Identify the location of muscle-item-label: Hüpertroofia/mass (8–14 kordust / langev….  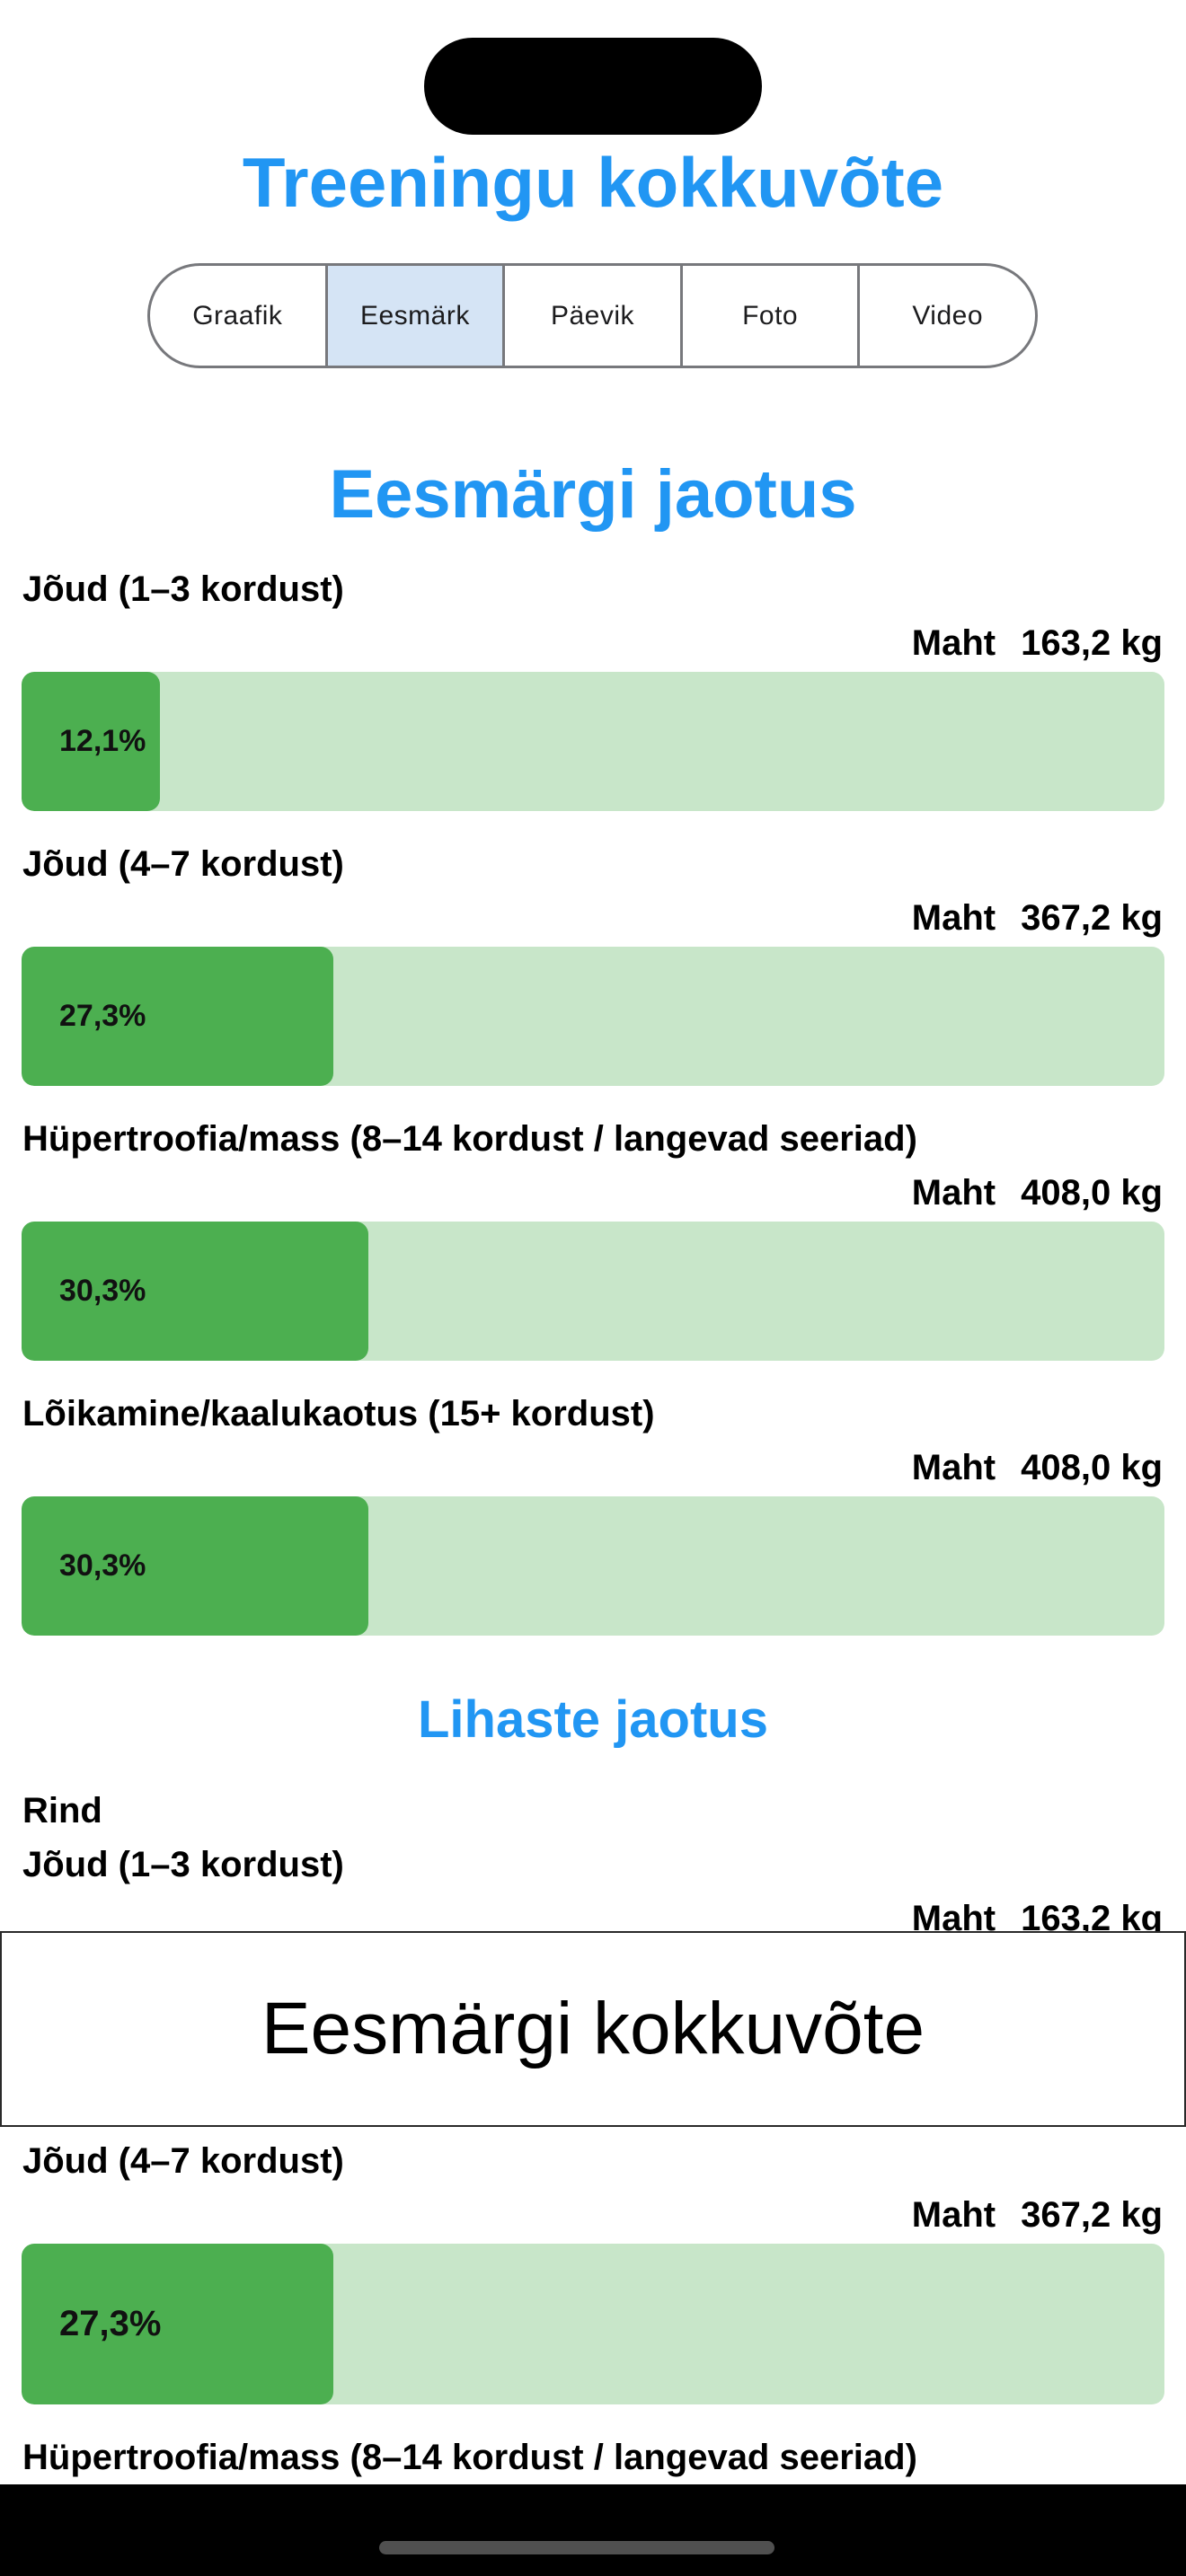
(470, 2457).